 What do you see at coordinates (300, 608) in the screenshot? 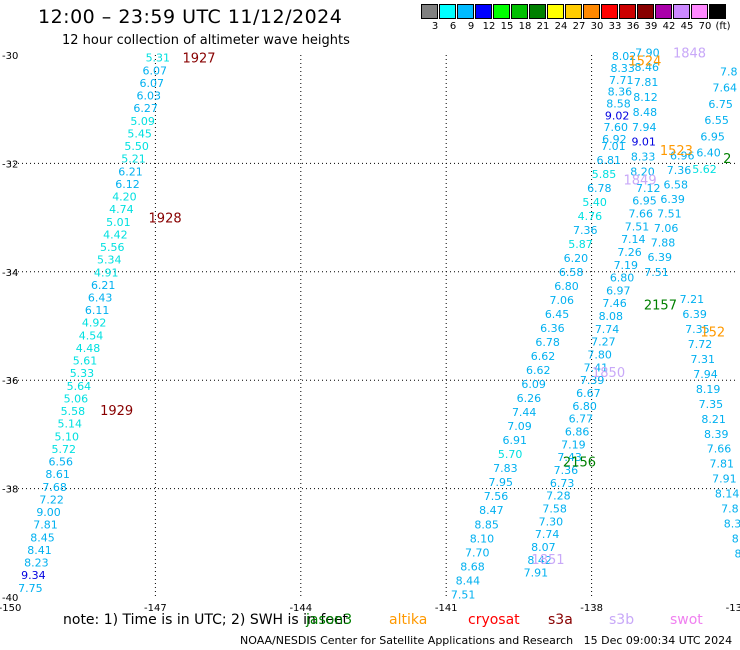
I see `x-tick-label: -144` at bounding box center [300, 608].